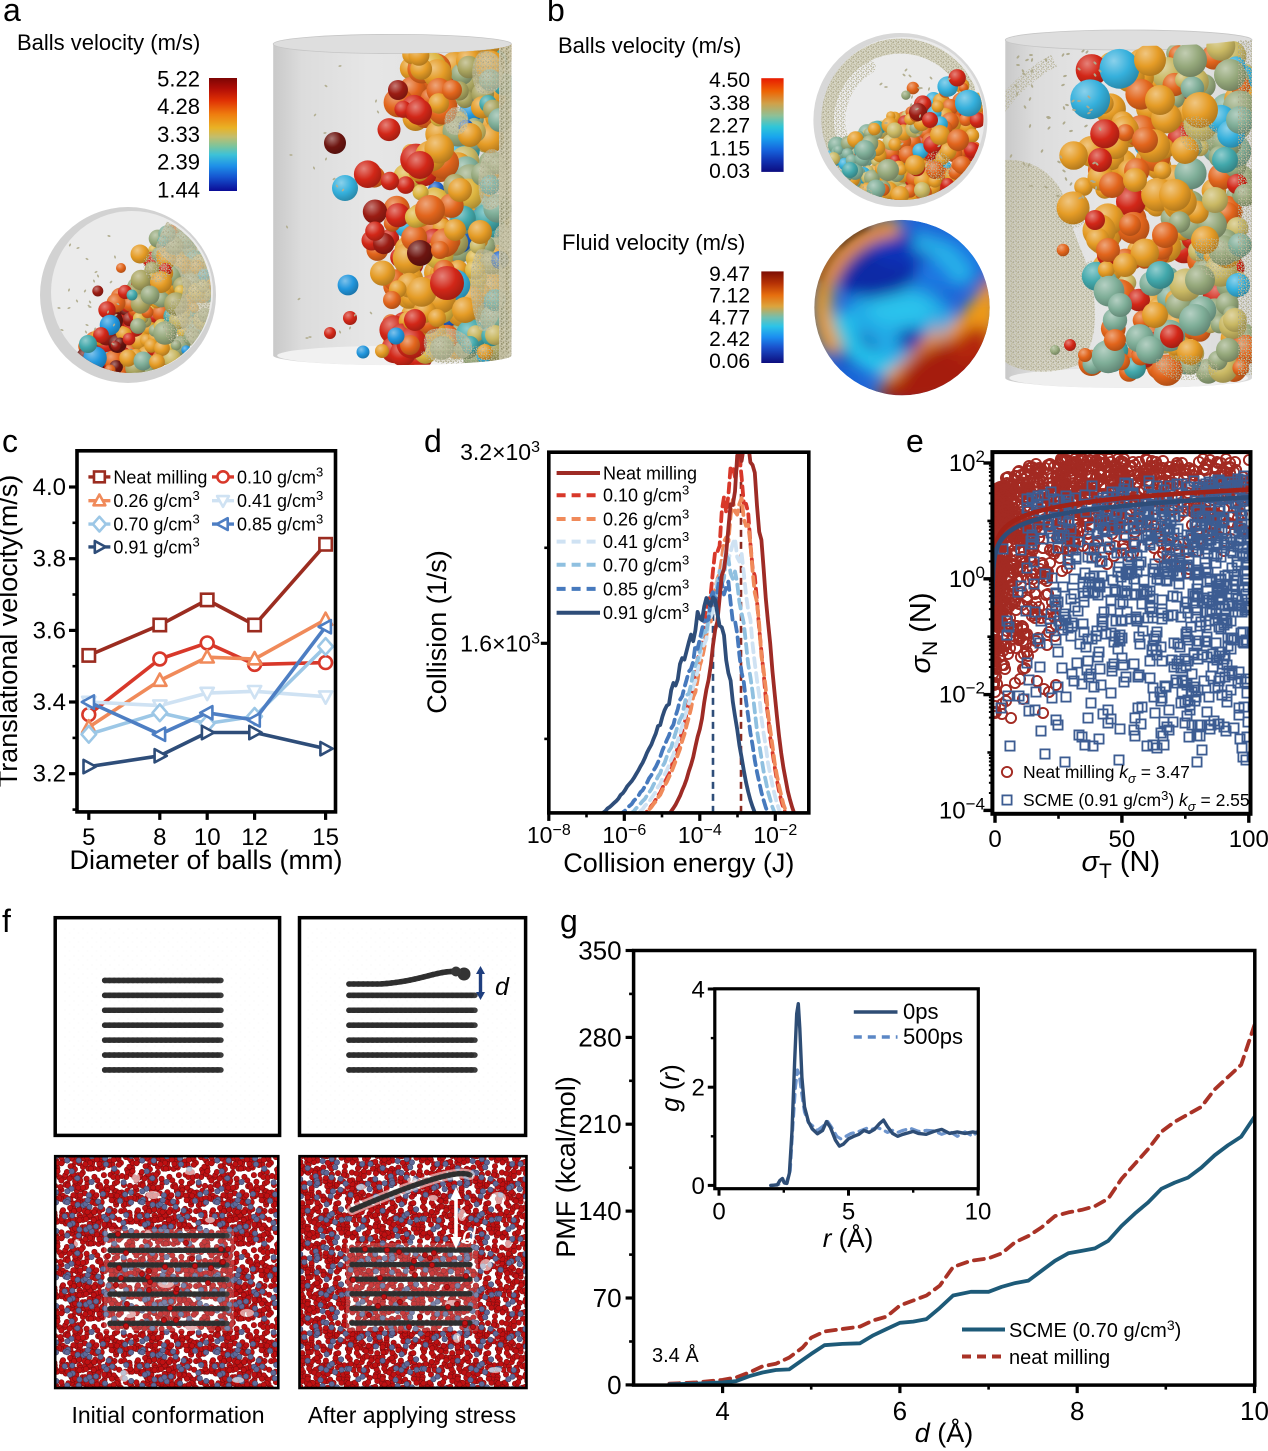 The image size is (1268, 1451). What do you see at coordinates (412, 1415) in the screenshot?
I see `svg-text: After applying stress` at bounding box center [412, 1415].